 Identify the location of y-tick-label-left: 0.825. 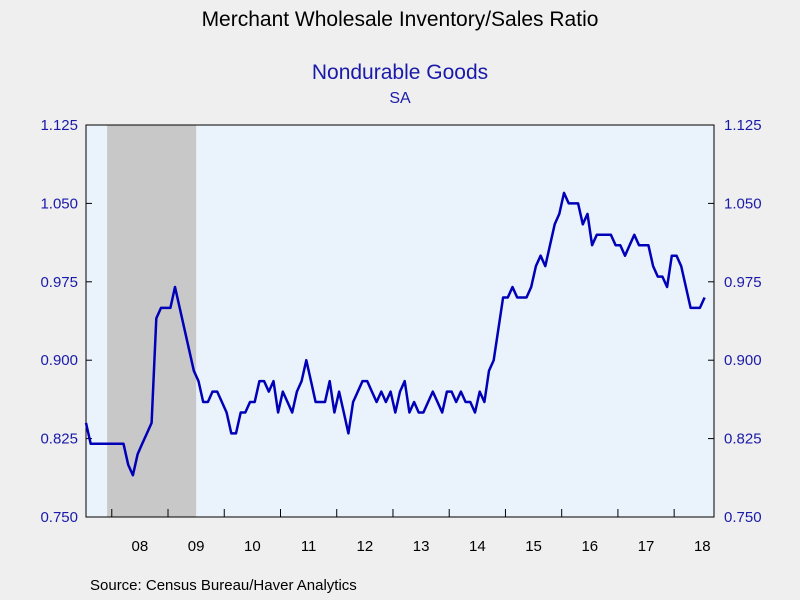
(59, 439).